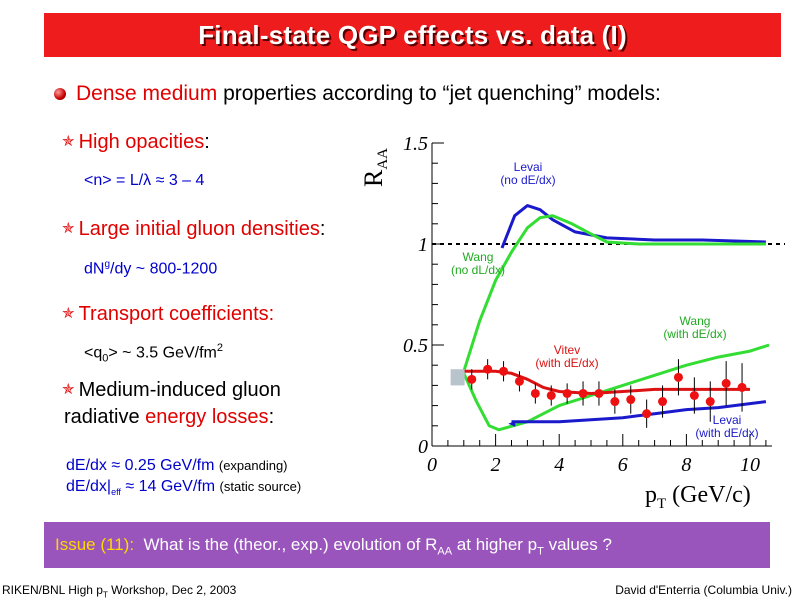 Image resolution: width=800 pixels, height=600 pixels. Describe the element at coordinates (559, 465) in the screenshot. I see `x-tick-label: 4` at that location.